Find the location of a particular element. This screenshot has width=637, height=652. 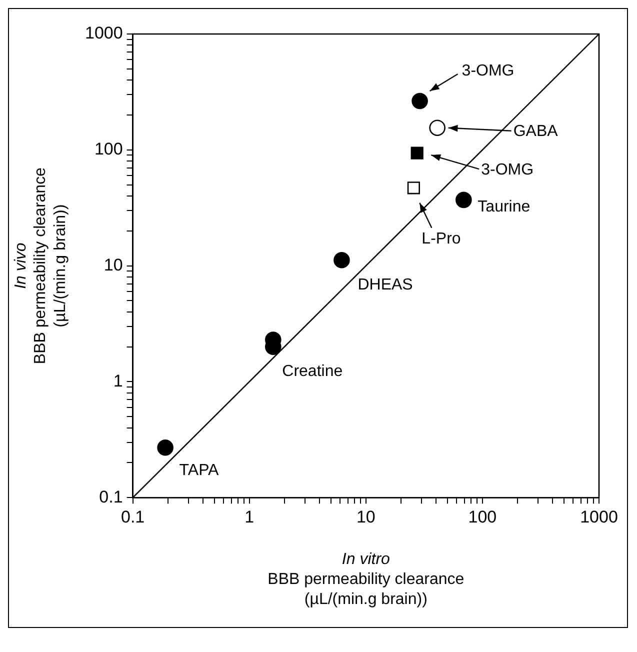

annotation: GABA is located at coordinates (535, 131).